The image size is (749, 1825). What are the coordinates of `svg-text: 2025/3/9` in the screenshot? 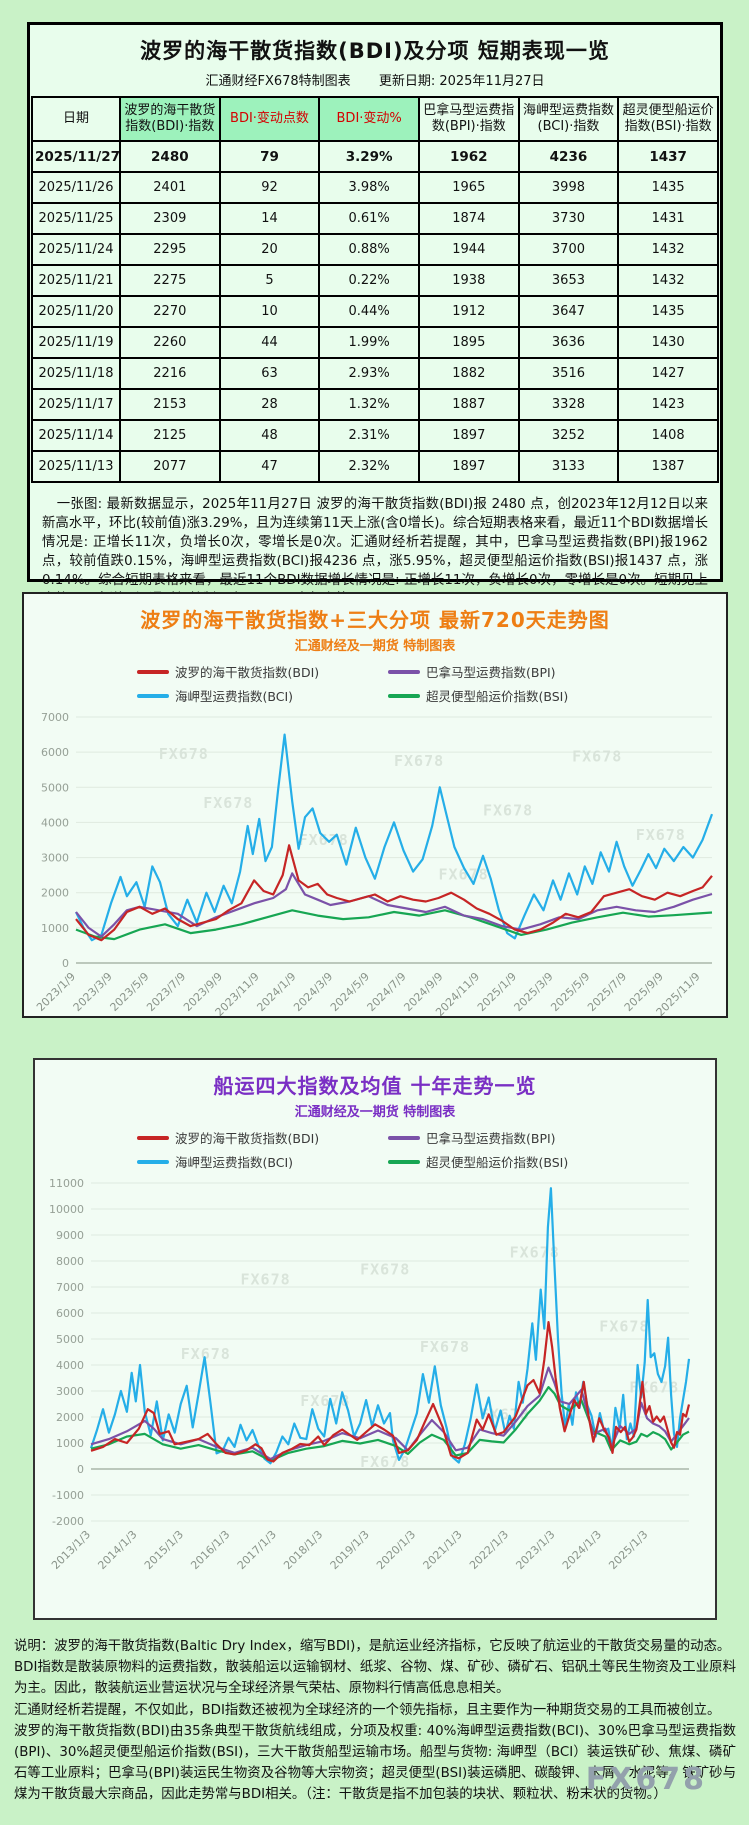 It's located at (534, 992).